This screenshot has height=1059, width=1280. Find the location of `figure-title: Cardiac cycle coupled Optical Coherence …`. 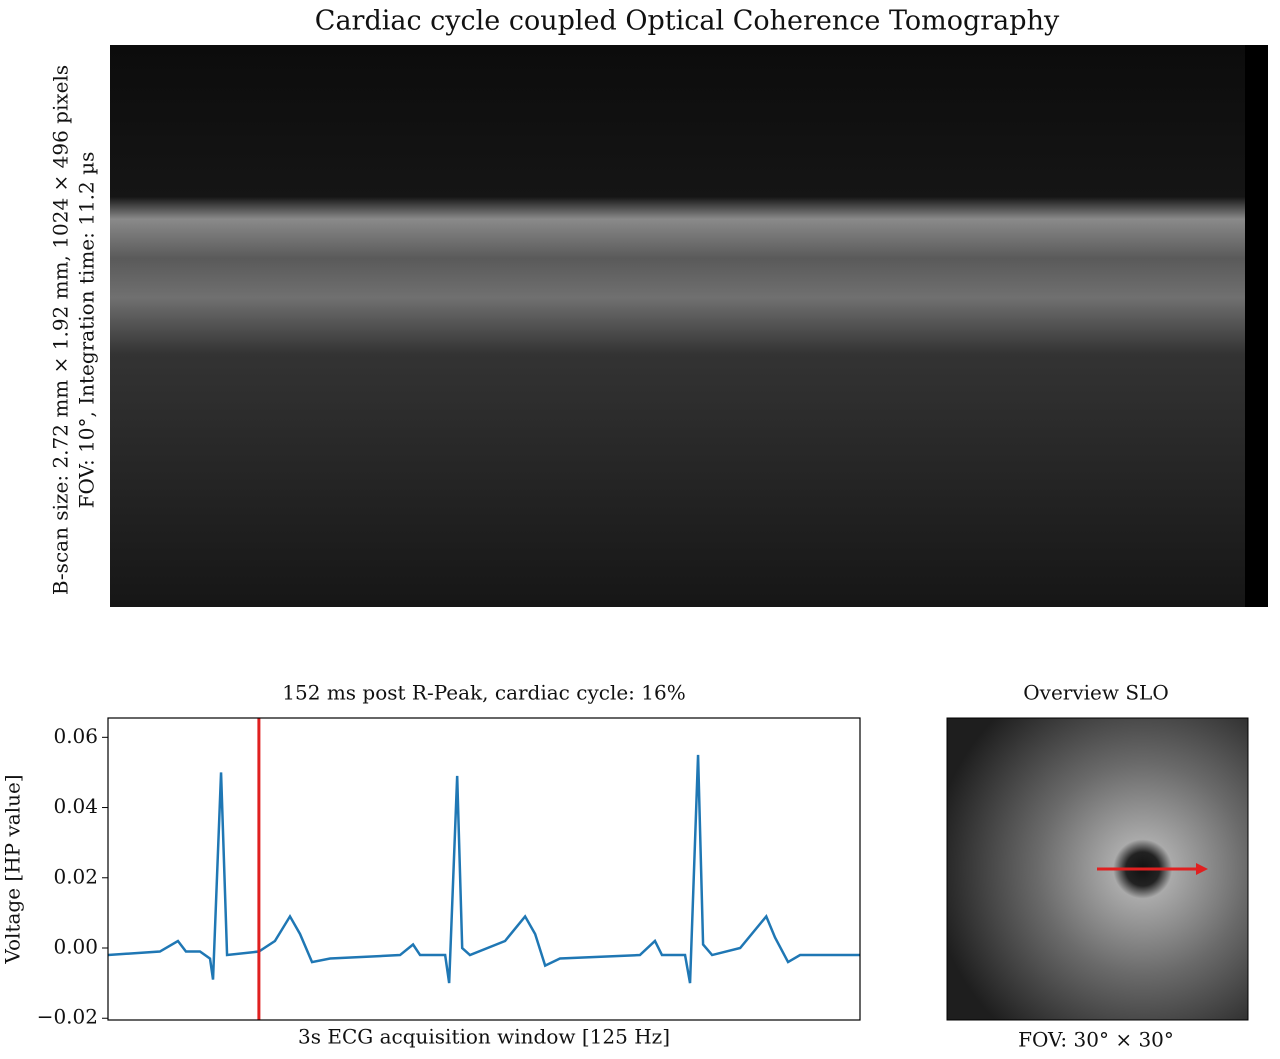

figure-title: Cardiac cycle coupled Optical Coherence … is located at coordinates (687, 21).